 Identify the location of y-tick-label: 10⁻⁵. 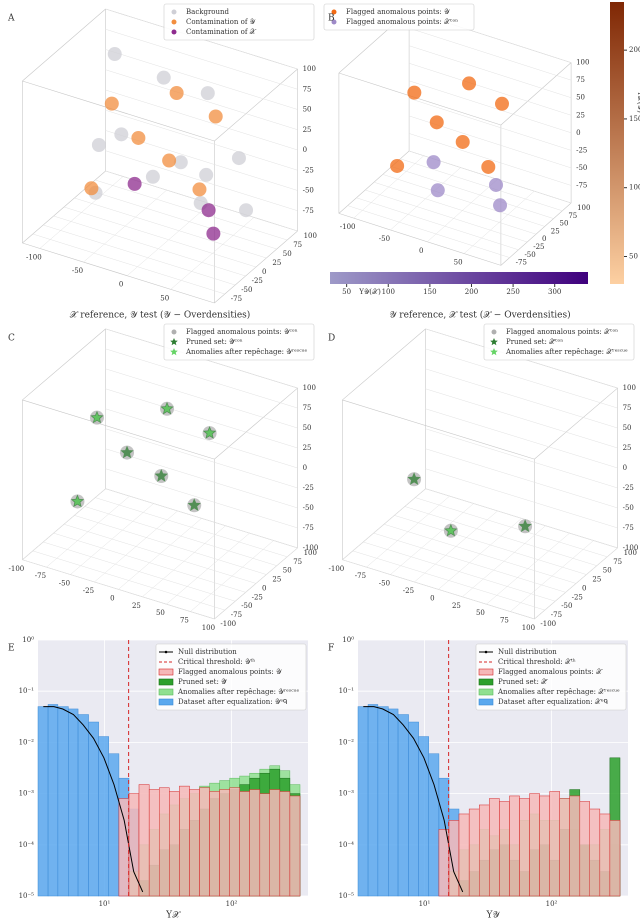
(27, 896).